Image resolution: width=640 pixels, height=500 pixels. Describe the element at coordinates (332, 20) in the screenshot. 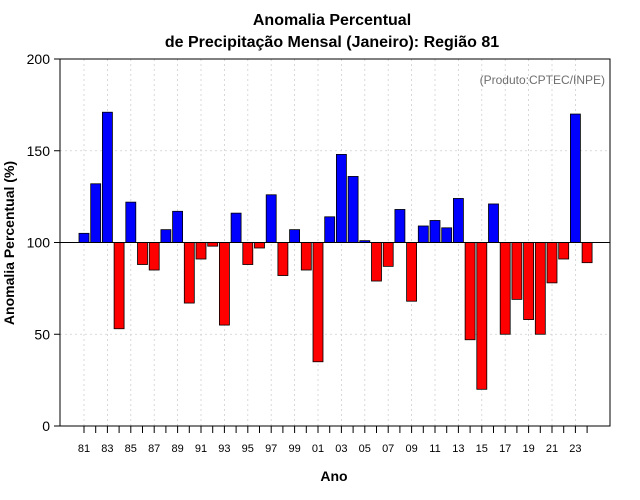

I see `chart-title: Anomalia Percentual` at that location.